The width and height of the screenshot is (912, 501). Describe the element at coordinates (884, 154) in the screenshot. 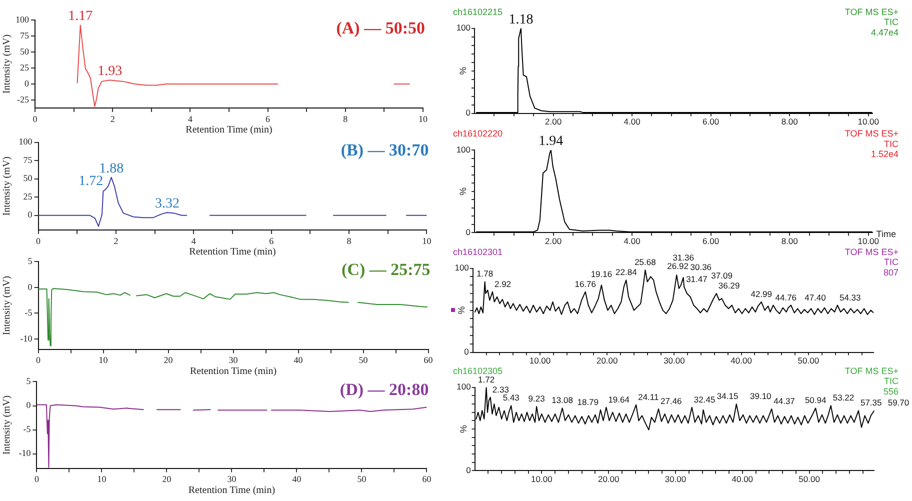

I see `annotation: 1.52e4` at that location.